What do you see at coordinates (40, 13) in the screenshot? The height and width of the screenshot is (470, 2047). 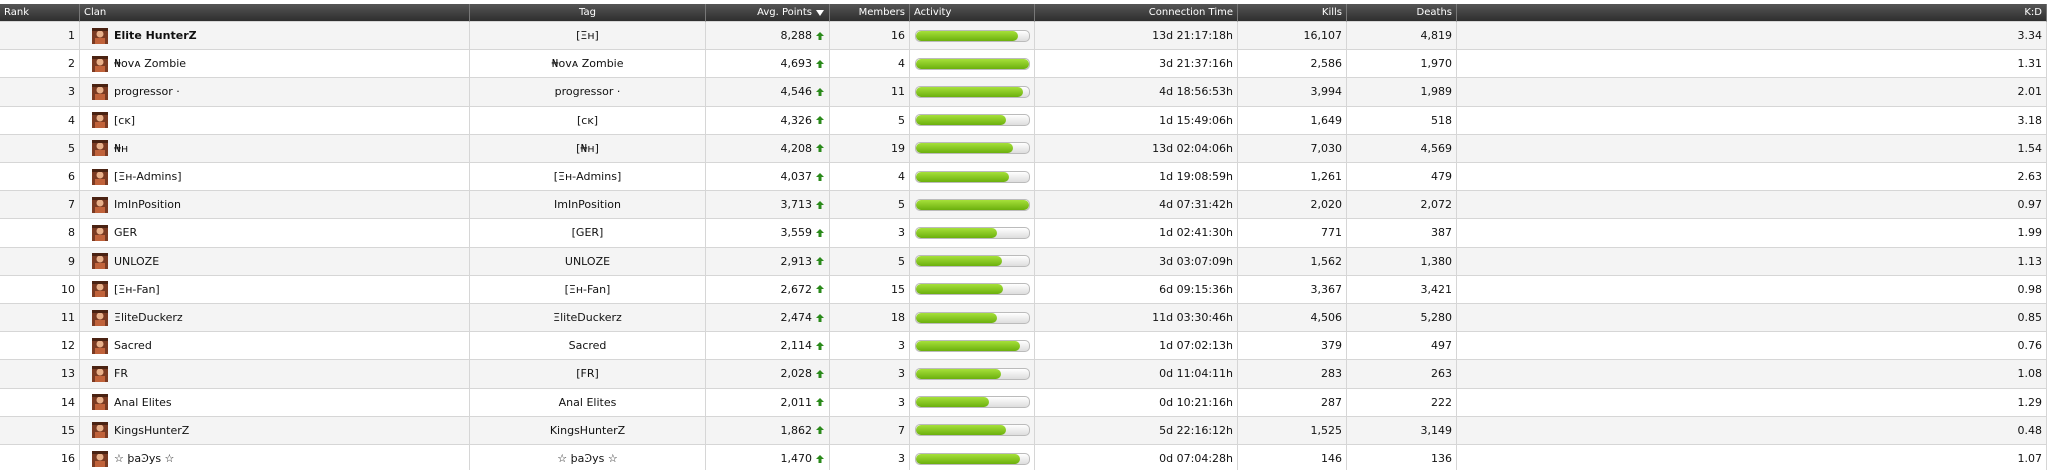 I see `column-header: Rank` at bounding box center [40, 13].